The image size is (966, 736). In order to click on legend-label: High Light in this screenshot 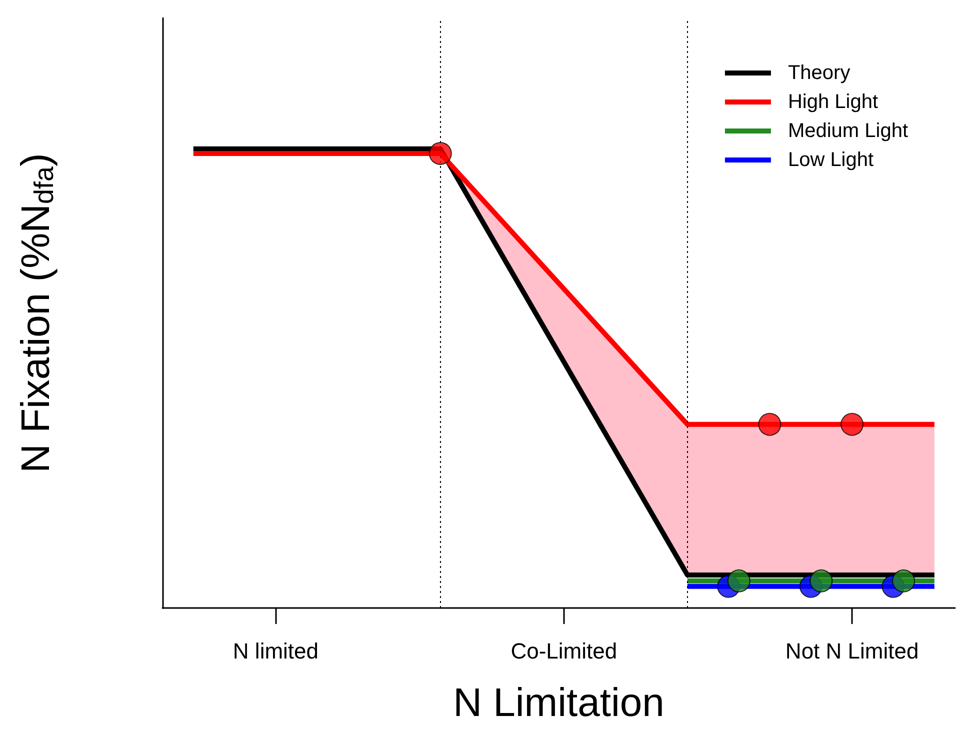, I will do `click(833, 102)`.